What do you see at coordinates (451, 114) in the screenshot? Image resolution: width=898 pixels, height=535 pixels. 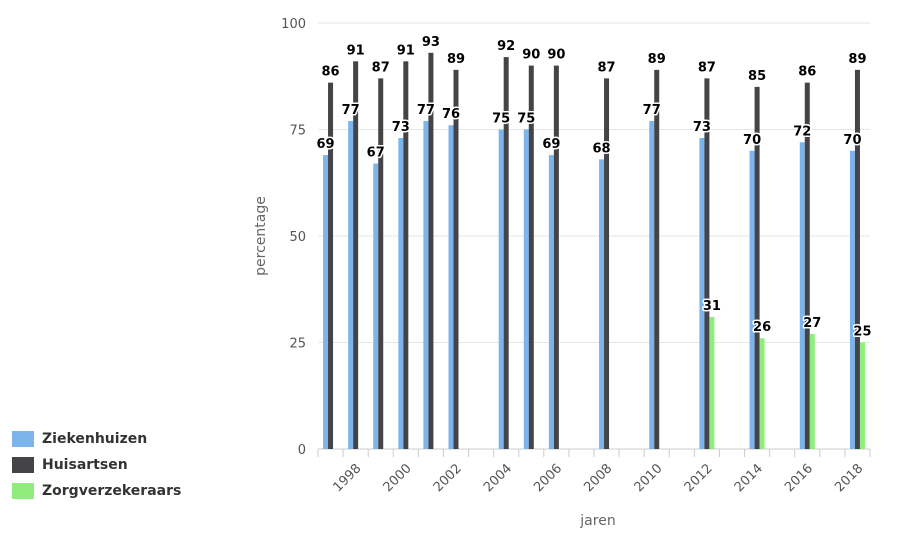 I see `data-label: 76` at bounding box center [451, 114].